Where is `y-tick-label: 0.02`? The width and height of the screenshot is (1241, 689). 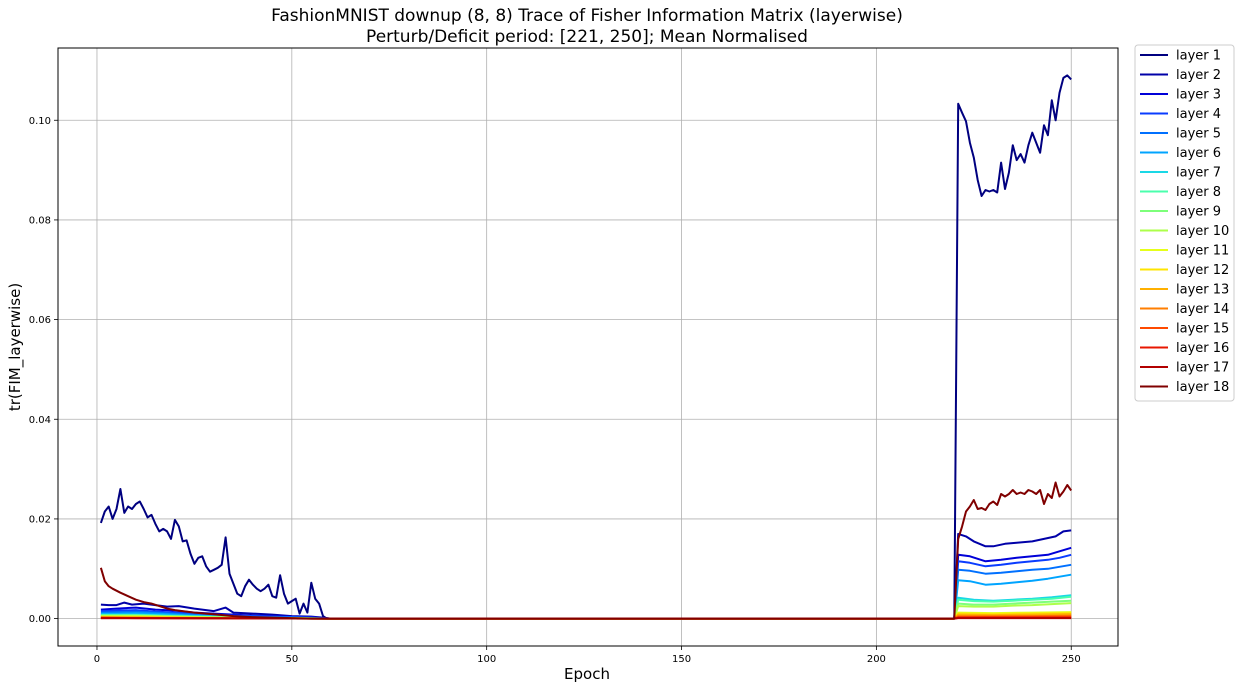 y-tick-label: 0.02 is located at coordinates (40, 519).